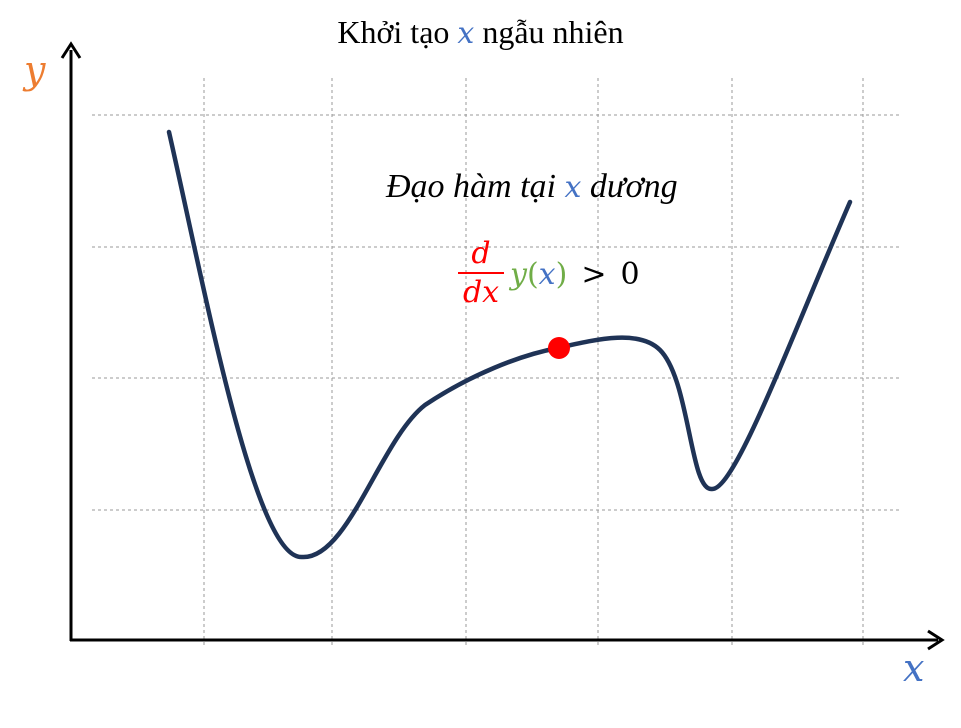  What do you see at coordinates (914, 668) in the screenshot?
I see `x-axis-label: x` at bounding box center [914, 668].